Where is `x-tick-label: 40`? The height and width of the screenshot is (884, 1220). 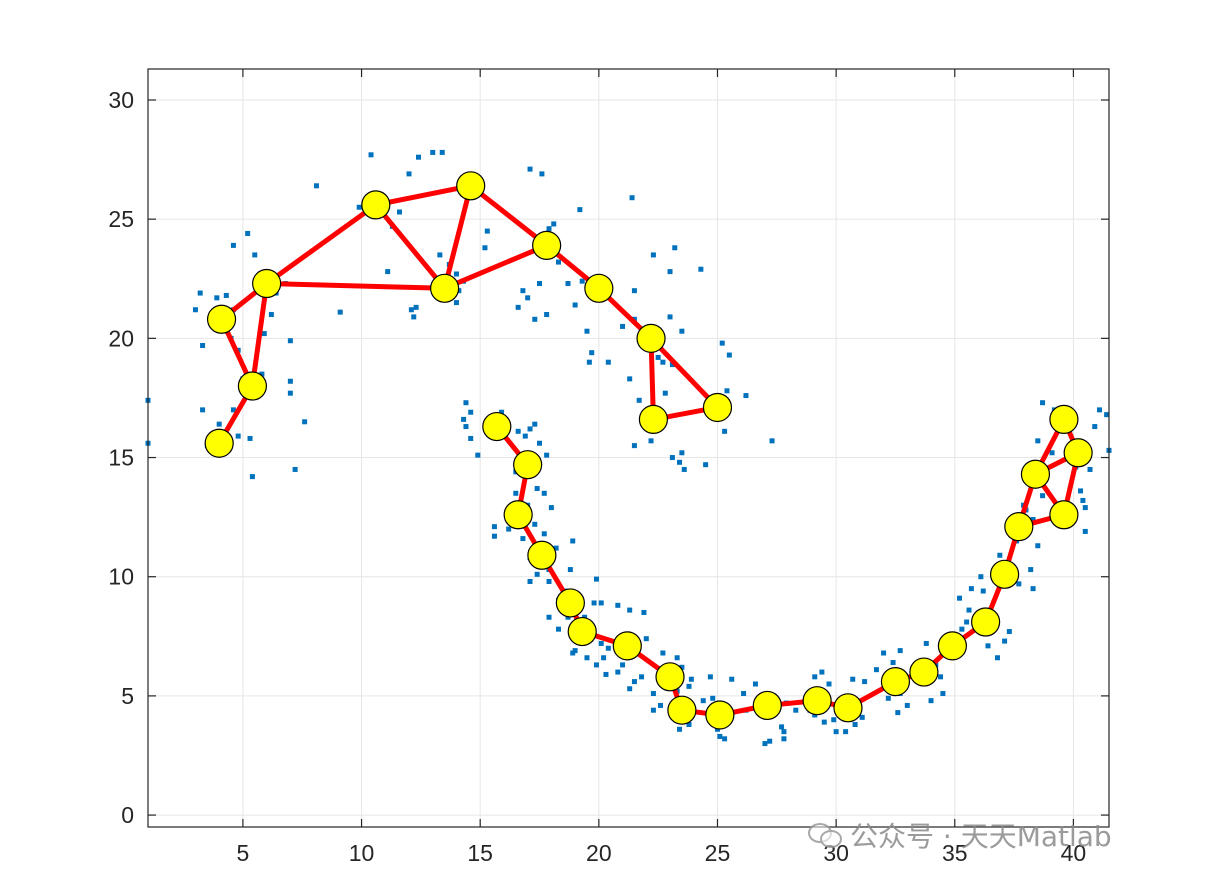
x-tick-label: 40 is located at coordinates (1074, 853).